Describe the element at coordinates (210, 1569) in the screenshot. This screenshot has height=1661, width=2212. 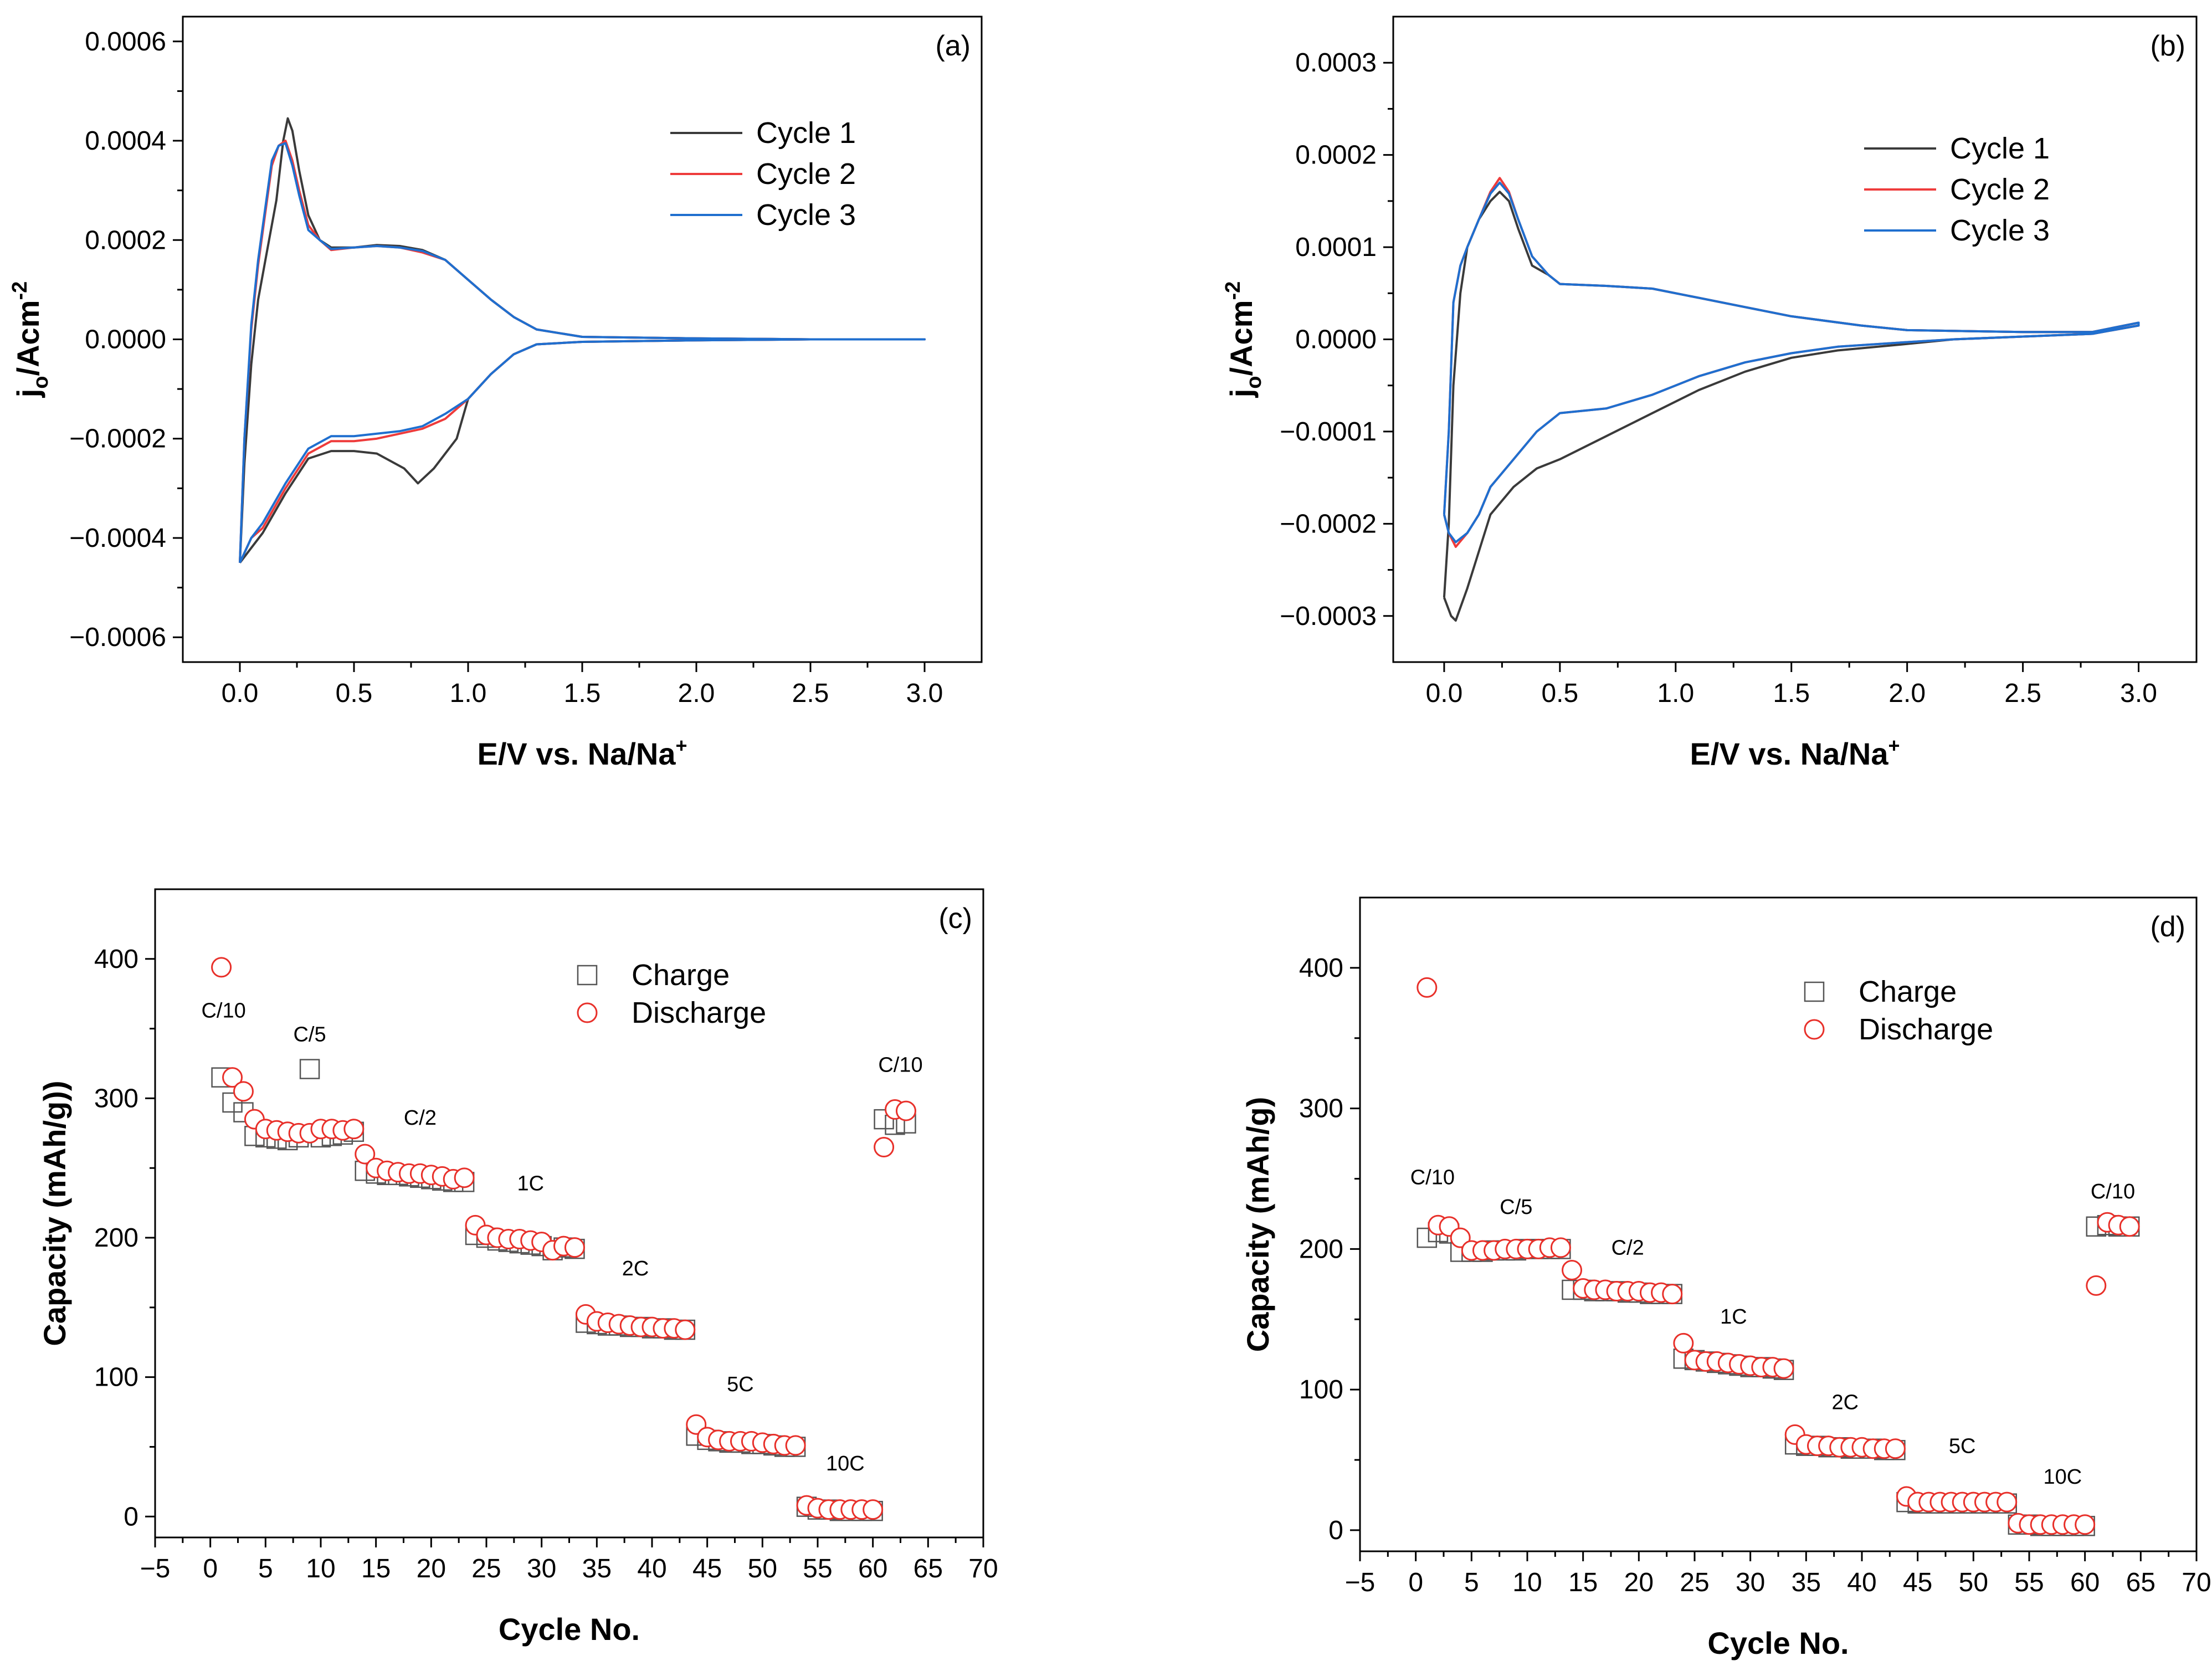
I see `x-tick-label: 0` at that location.